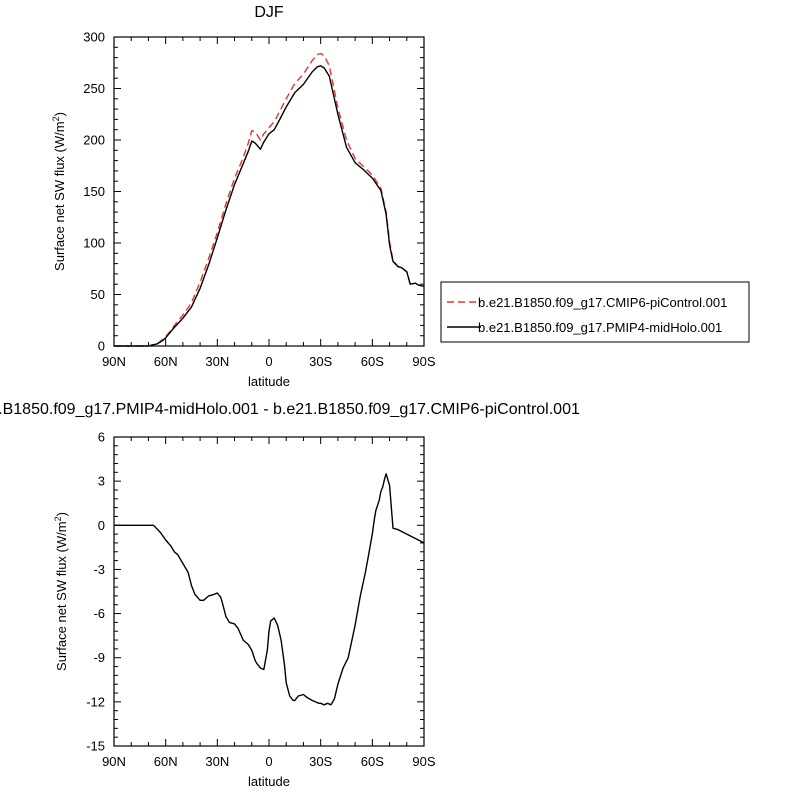 The width and height of the screenshot is (800, 800). I want to click on y-tick-label: -15, so click(95, 746).